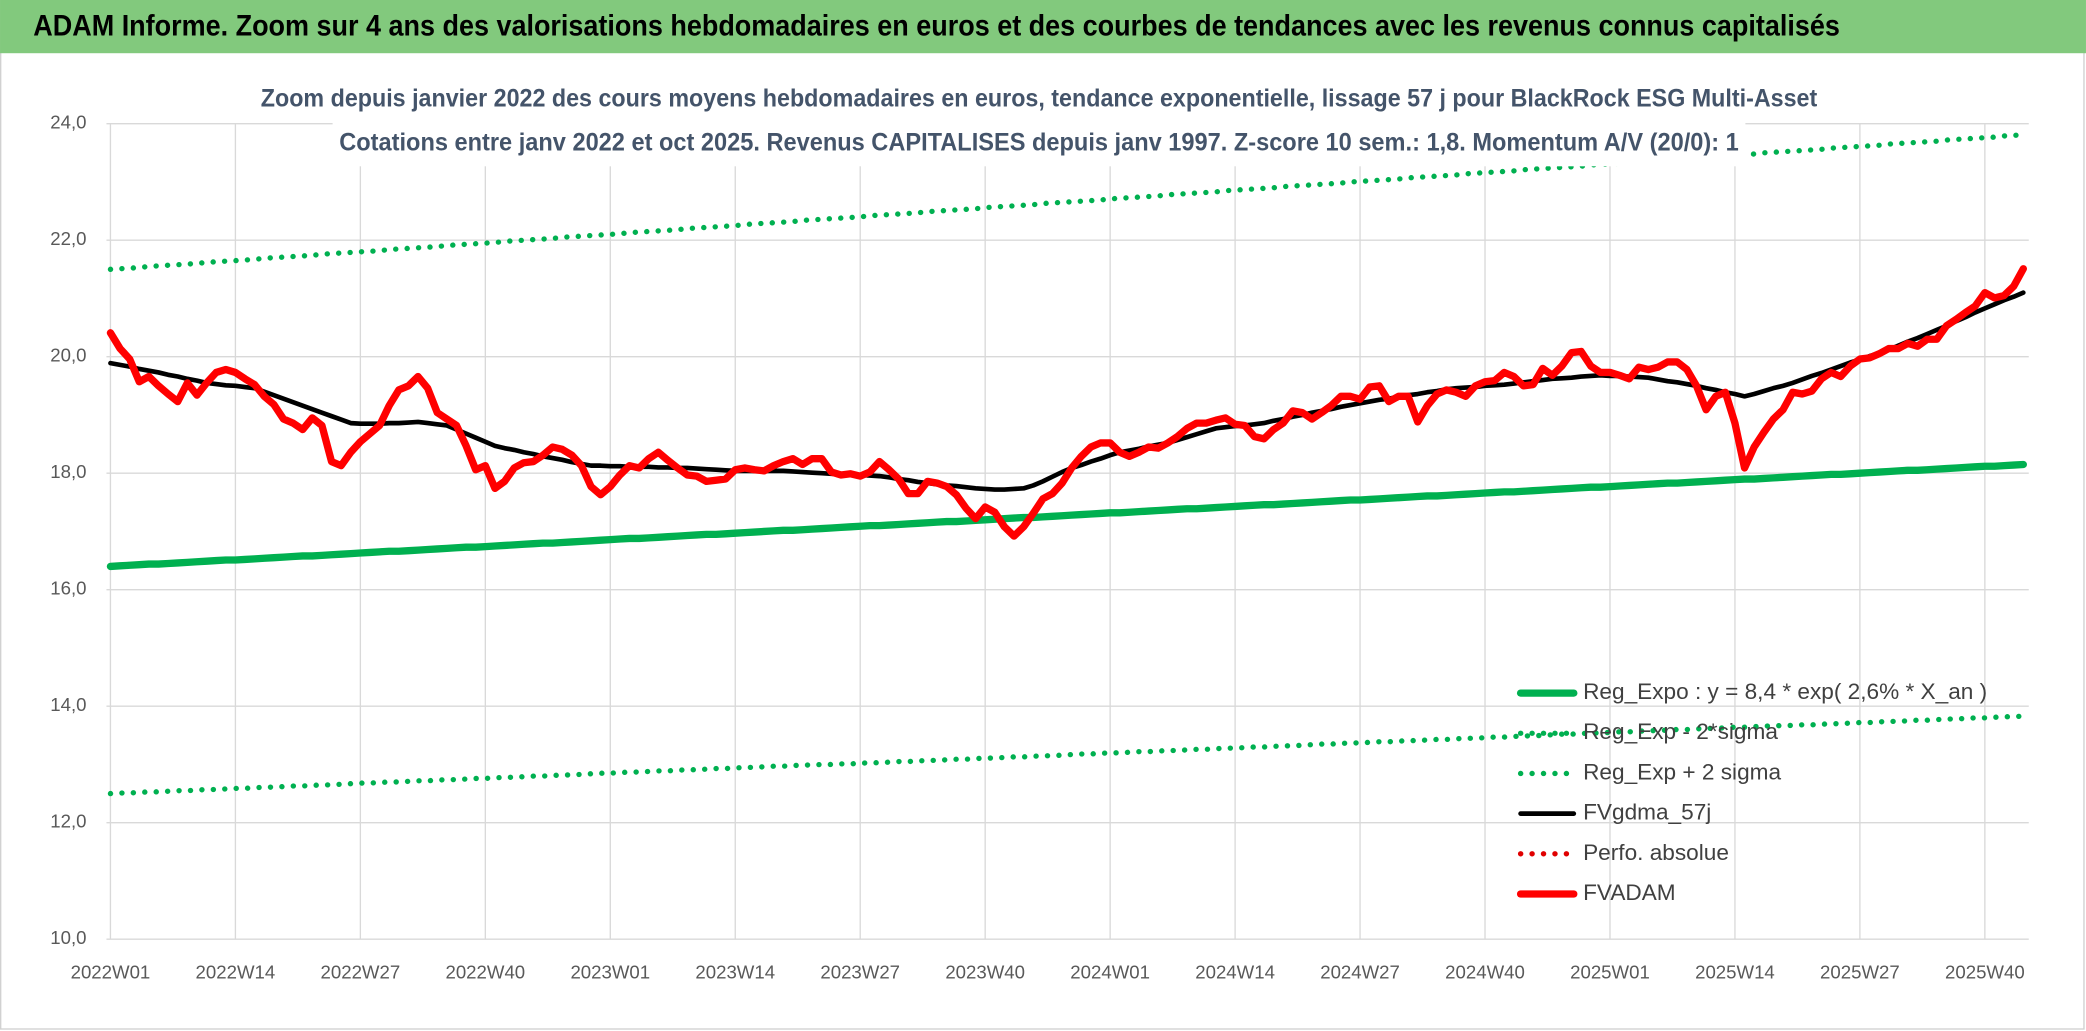 This screenshot has width=2086, height=1031. Describe the element at coordinates (1629, 892) in the screenshot. I see `legend-label: FVADAM` at that location.